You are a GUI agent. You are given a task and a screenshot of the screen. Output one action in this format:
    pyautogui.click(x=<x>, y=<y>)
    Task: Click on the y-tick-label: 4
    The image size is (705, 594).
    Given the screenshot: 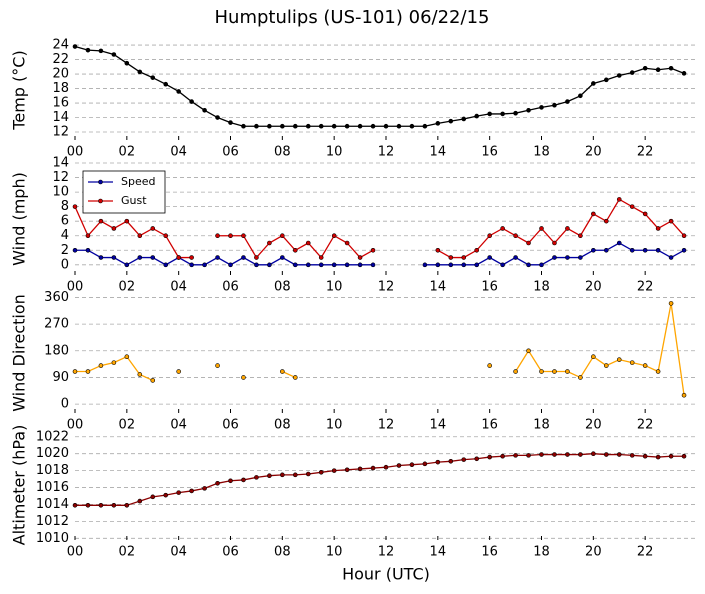 What is the action you would take?
    pyautogui.click(x=65, y=235)
    